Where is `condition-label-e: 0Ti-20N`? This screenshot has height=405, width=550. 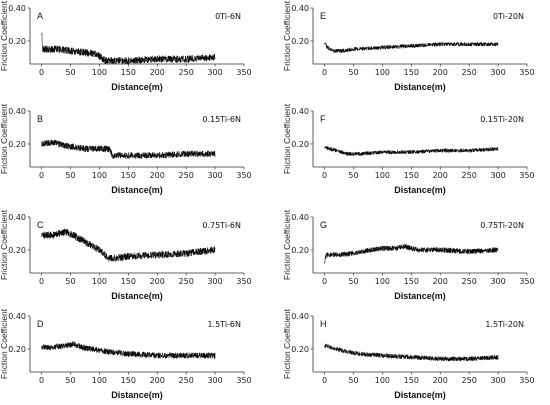
condition-label-e: 0Ti-20N is located at coordinates (508, 16).